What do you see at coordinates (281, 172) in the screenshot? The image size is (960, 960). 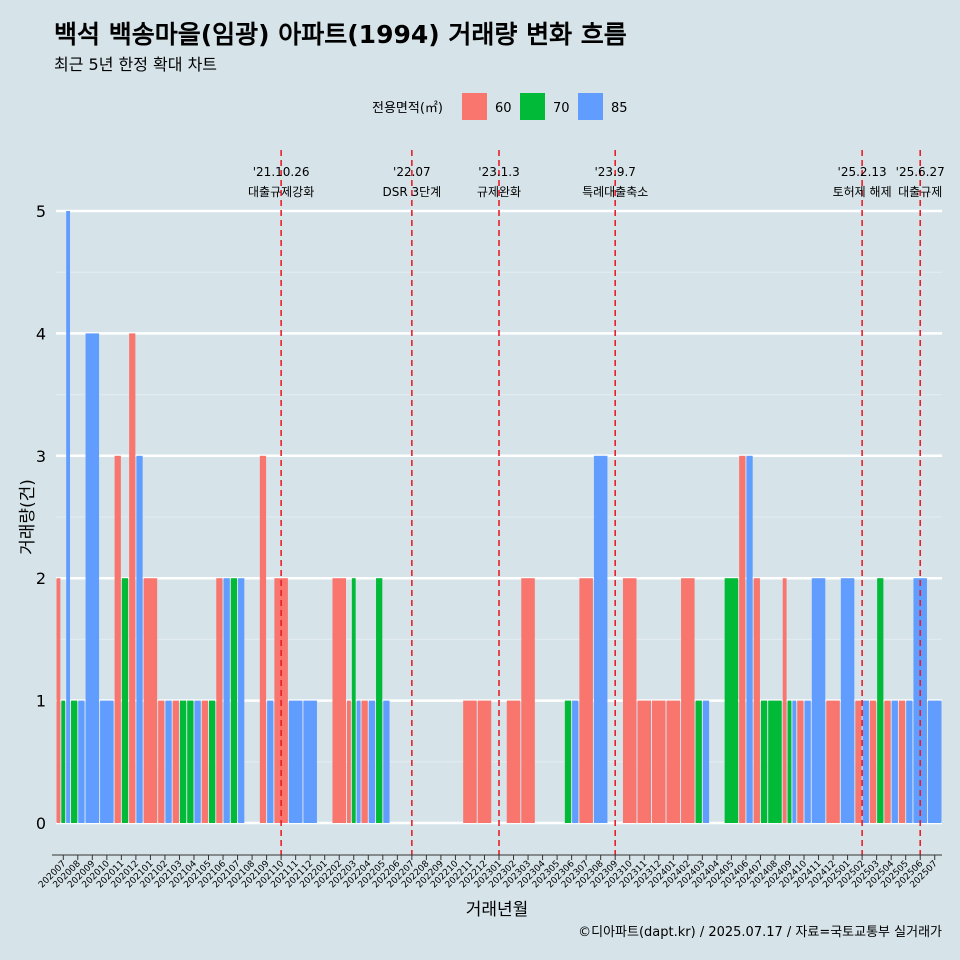 I see `event-date-202110: '21.10.26` at bounding box center [281, 172].